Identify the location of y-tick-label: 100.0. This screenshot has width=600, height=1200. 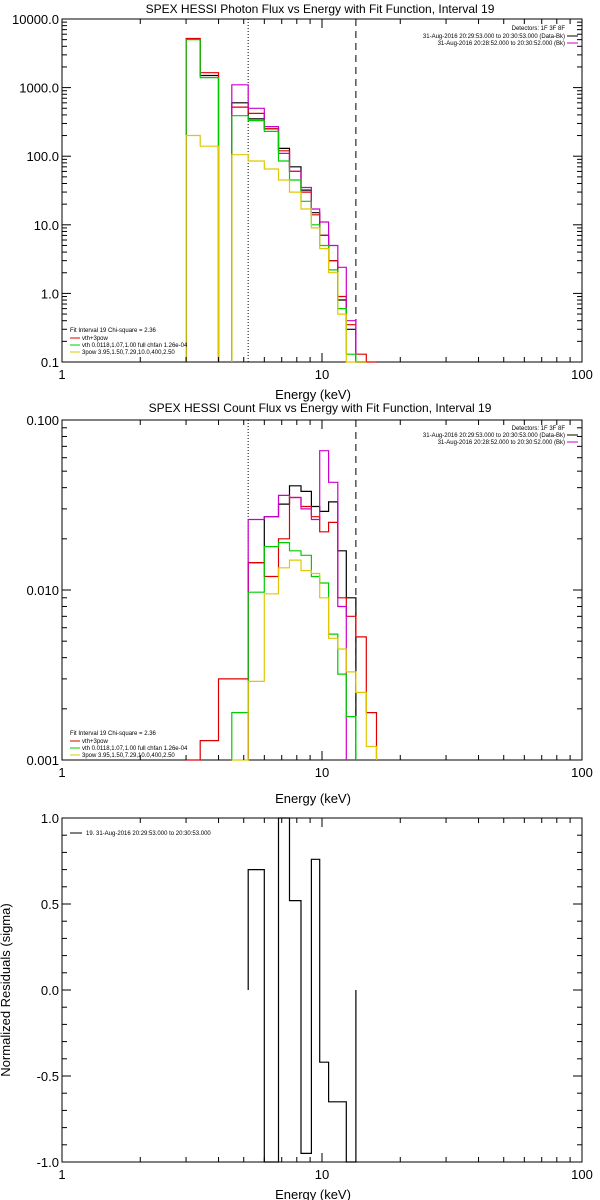
(42, 156).